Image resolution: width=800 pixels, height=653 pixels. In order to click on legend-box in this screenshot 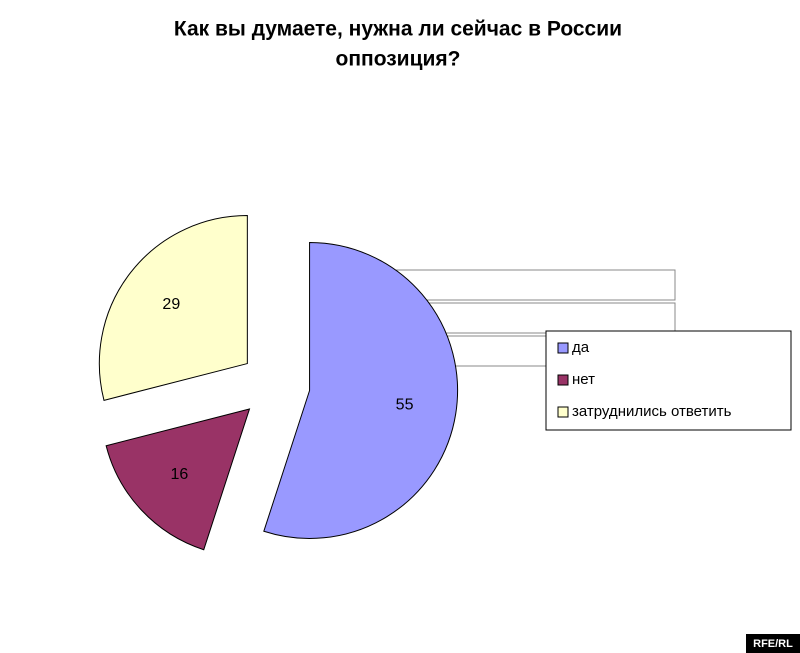, I will do `click(668, 380)`.